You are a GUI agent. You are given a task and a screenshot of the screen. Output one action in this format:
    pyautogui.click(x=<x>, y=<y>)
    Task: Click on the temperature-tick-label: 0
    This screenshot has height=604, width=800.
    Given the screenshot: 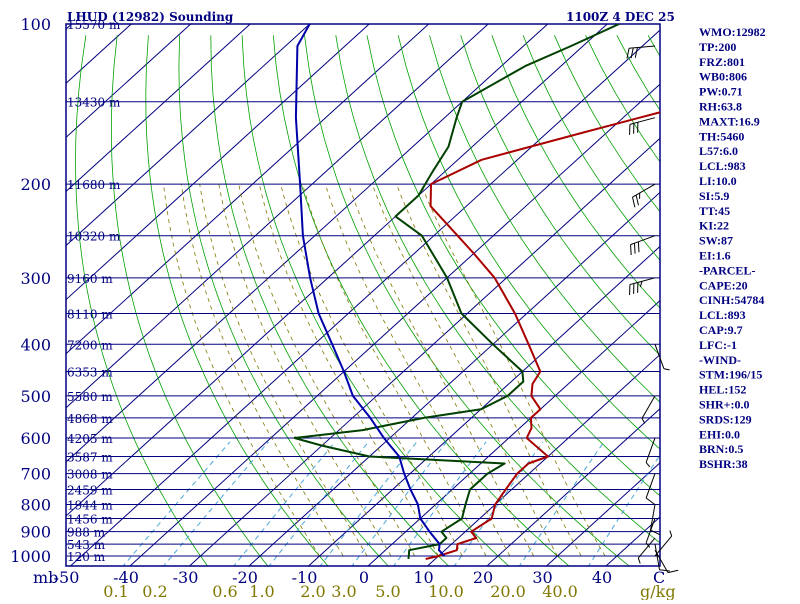 What is the action you would take?
    pyautogui.click(x=364, y=577)
    